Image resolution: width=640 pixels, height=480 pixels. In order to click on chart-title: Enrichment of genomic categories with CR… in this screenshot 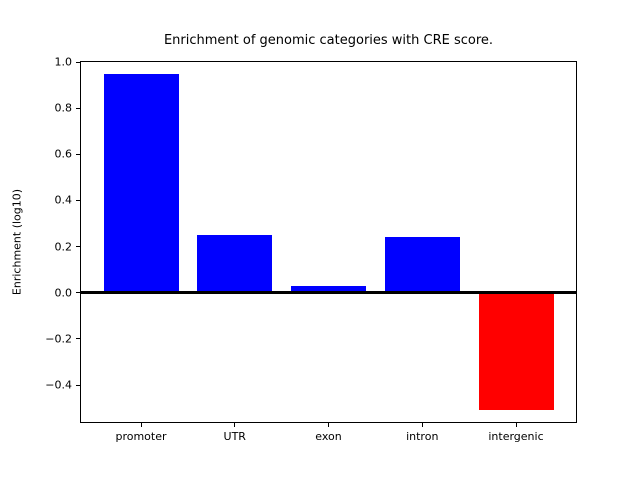, I will do `click(328, 40)`.